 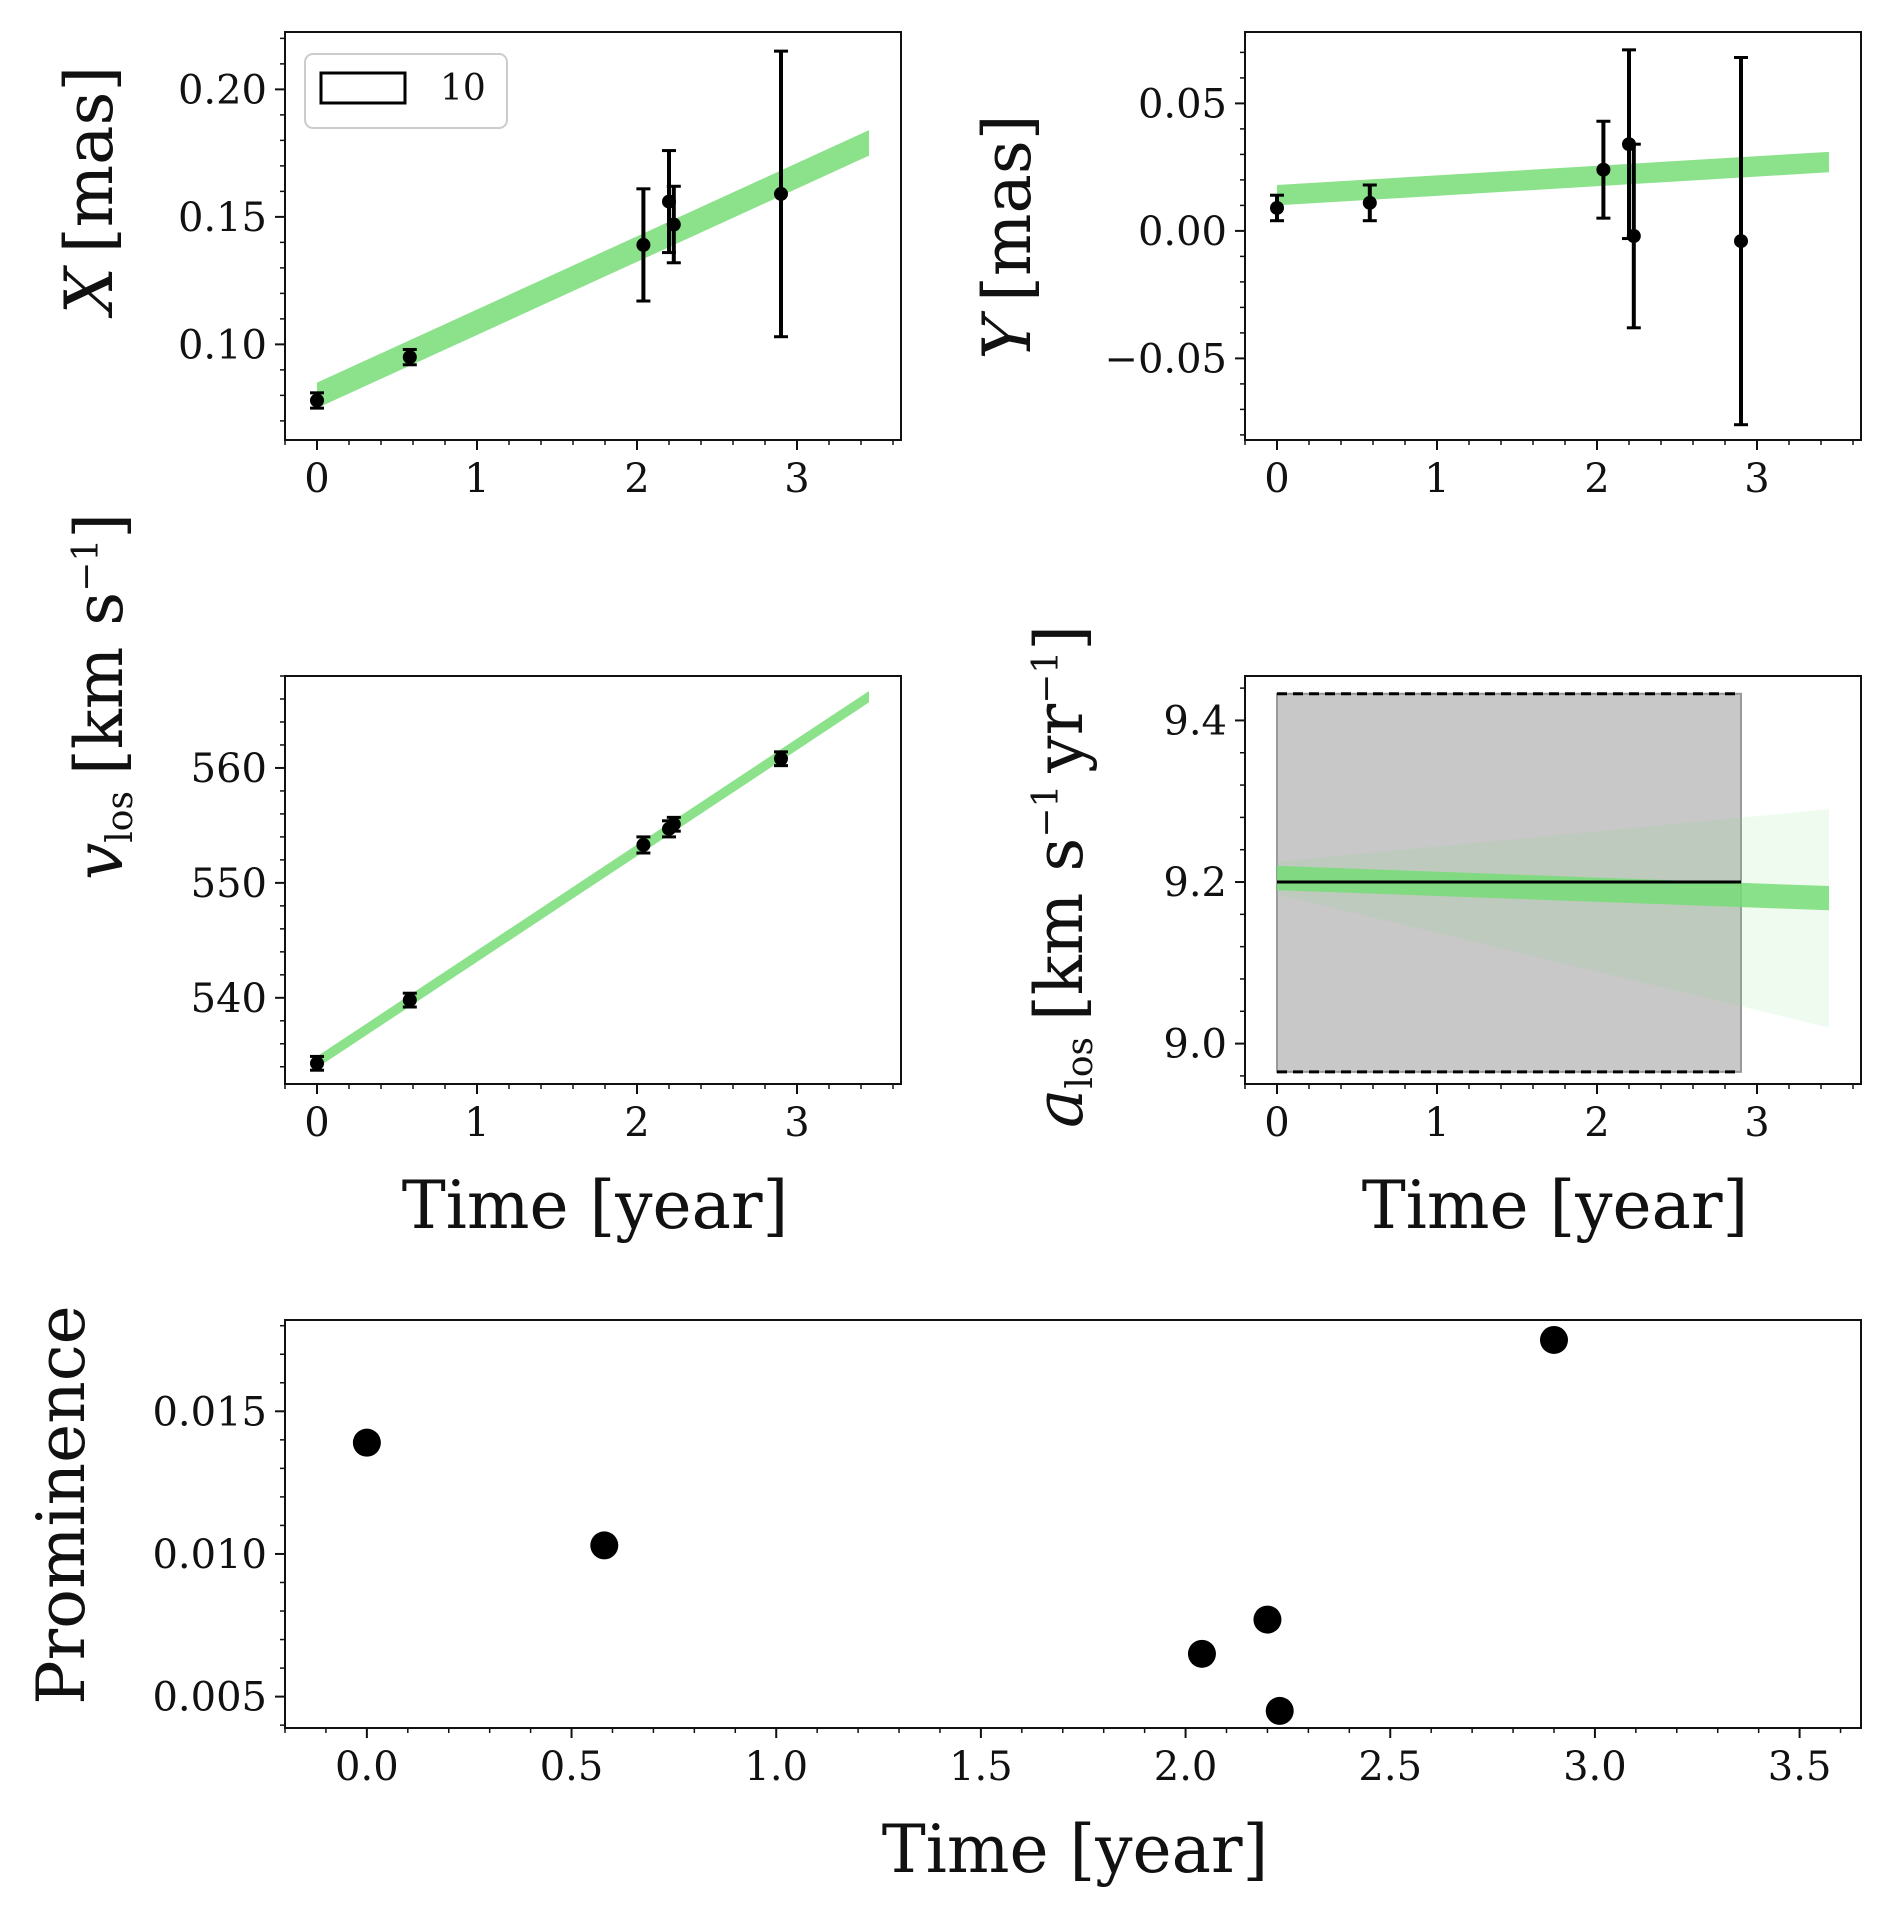 What do you see at coordinates (1059, 738) in the screenshot?
I see `y-axis-label-unit-2: yr` at bounding box center [1059, 738].